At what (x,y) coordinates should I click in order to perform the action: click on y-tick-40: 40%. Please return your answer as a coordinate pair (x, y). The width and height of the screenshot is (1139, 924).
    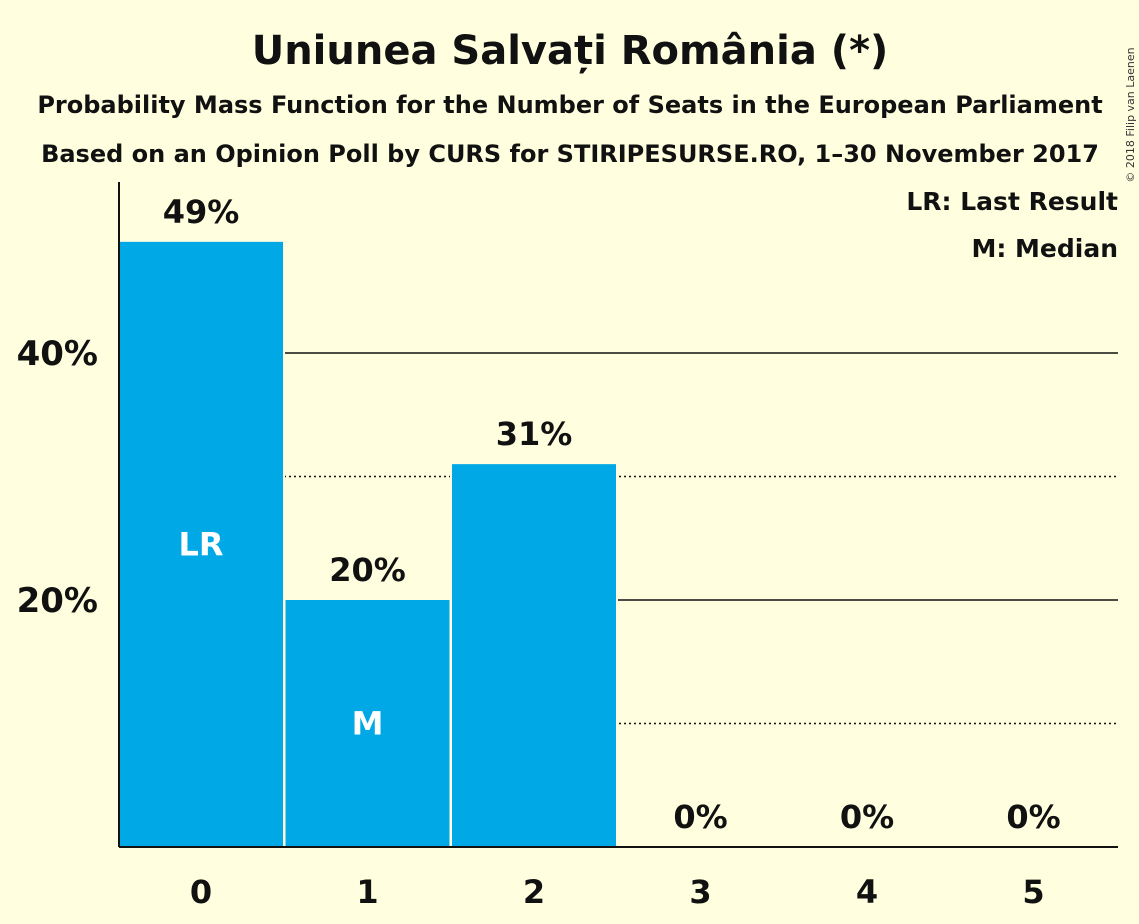
    Looking at the image, I should click on (57, 354).